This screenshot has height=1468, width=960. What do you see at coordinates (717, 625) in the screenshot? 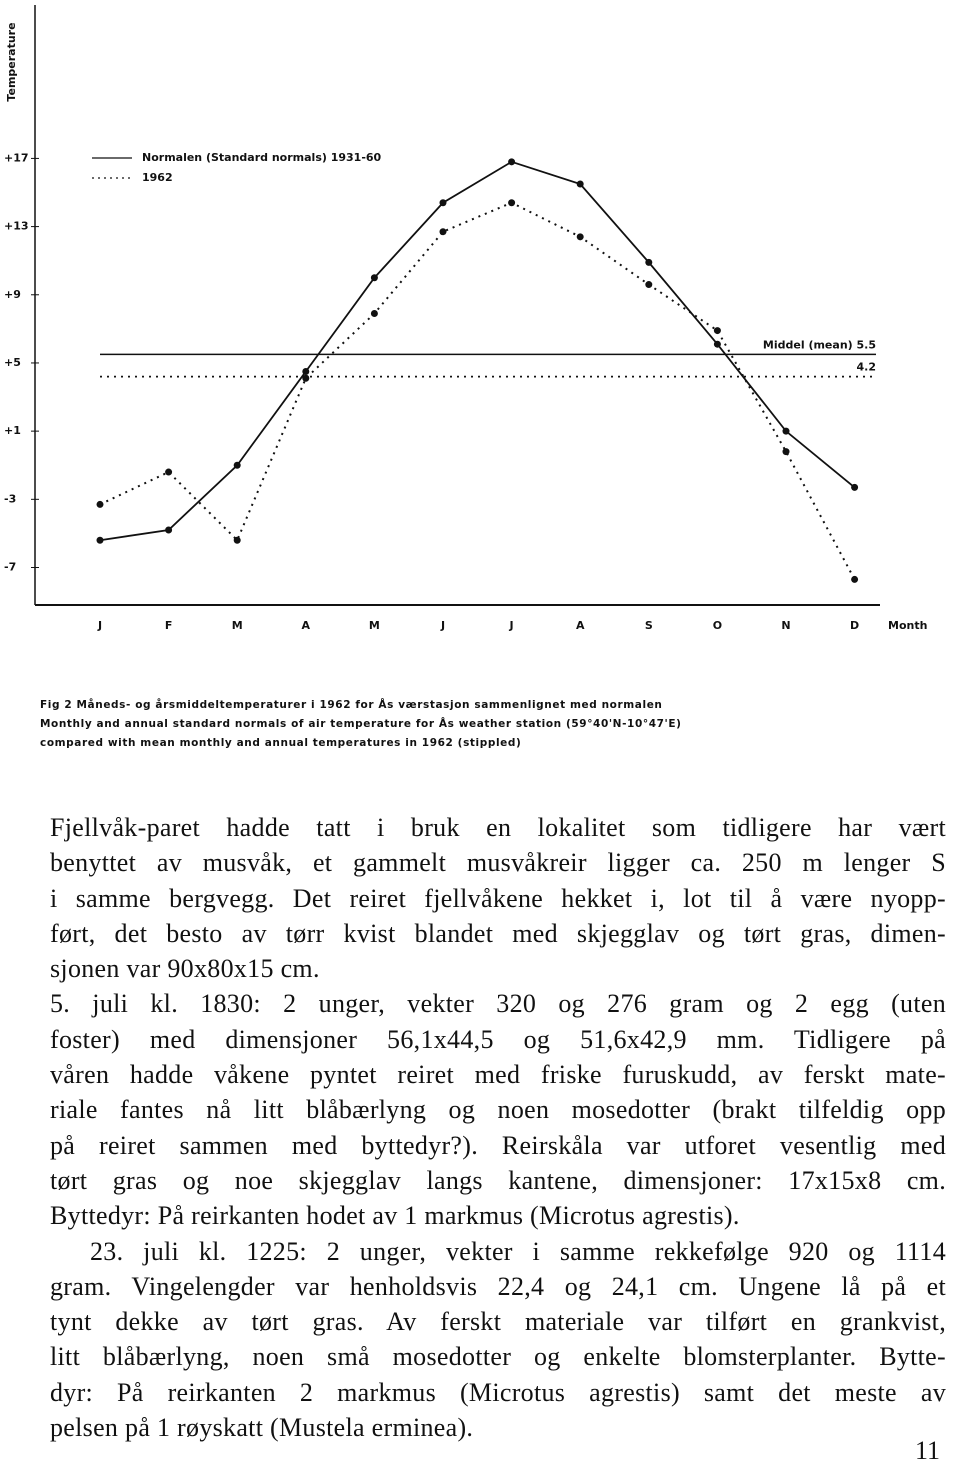
I see `x-tick-label: O` at bounding box center [717, 625].